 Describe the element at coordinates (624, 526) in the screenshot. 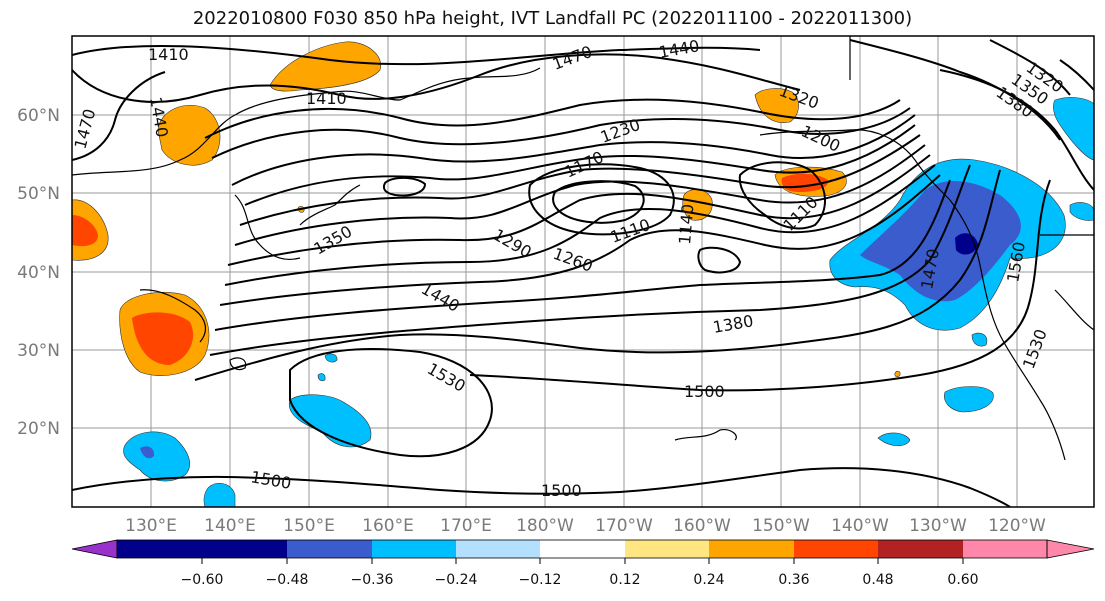

I see `lon-tick-label: 170°W` at that location.